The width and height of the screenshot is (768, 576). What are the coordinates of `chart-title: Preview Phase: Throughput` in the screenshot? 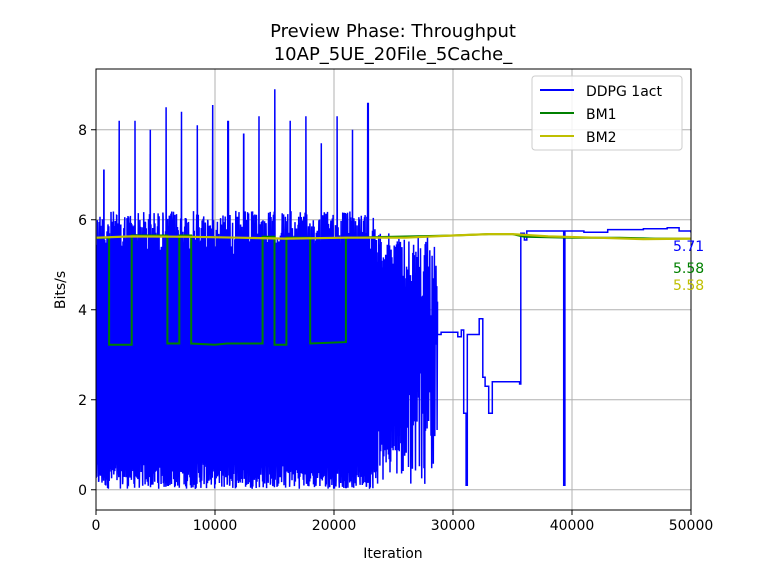 It's located at (393, 31).